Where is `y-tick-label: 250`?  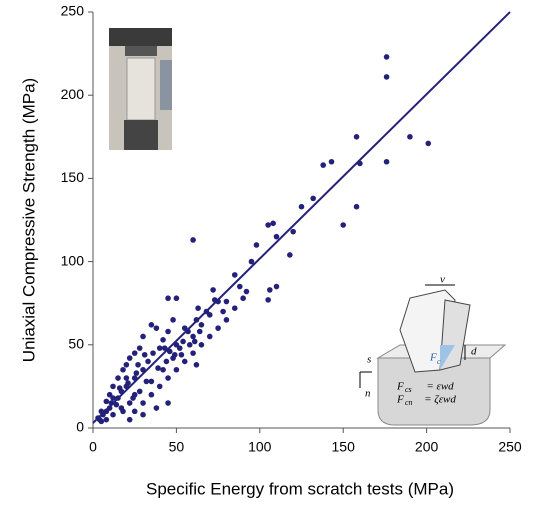
y-tick-label: 250 is located at coordinates (73, 11).